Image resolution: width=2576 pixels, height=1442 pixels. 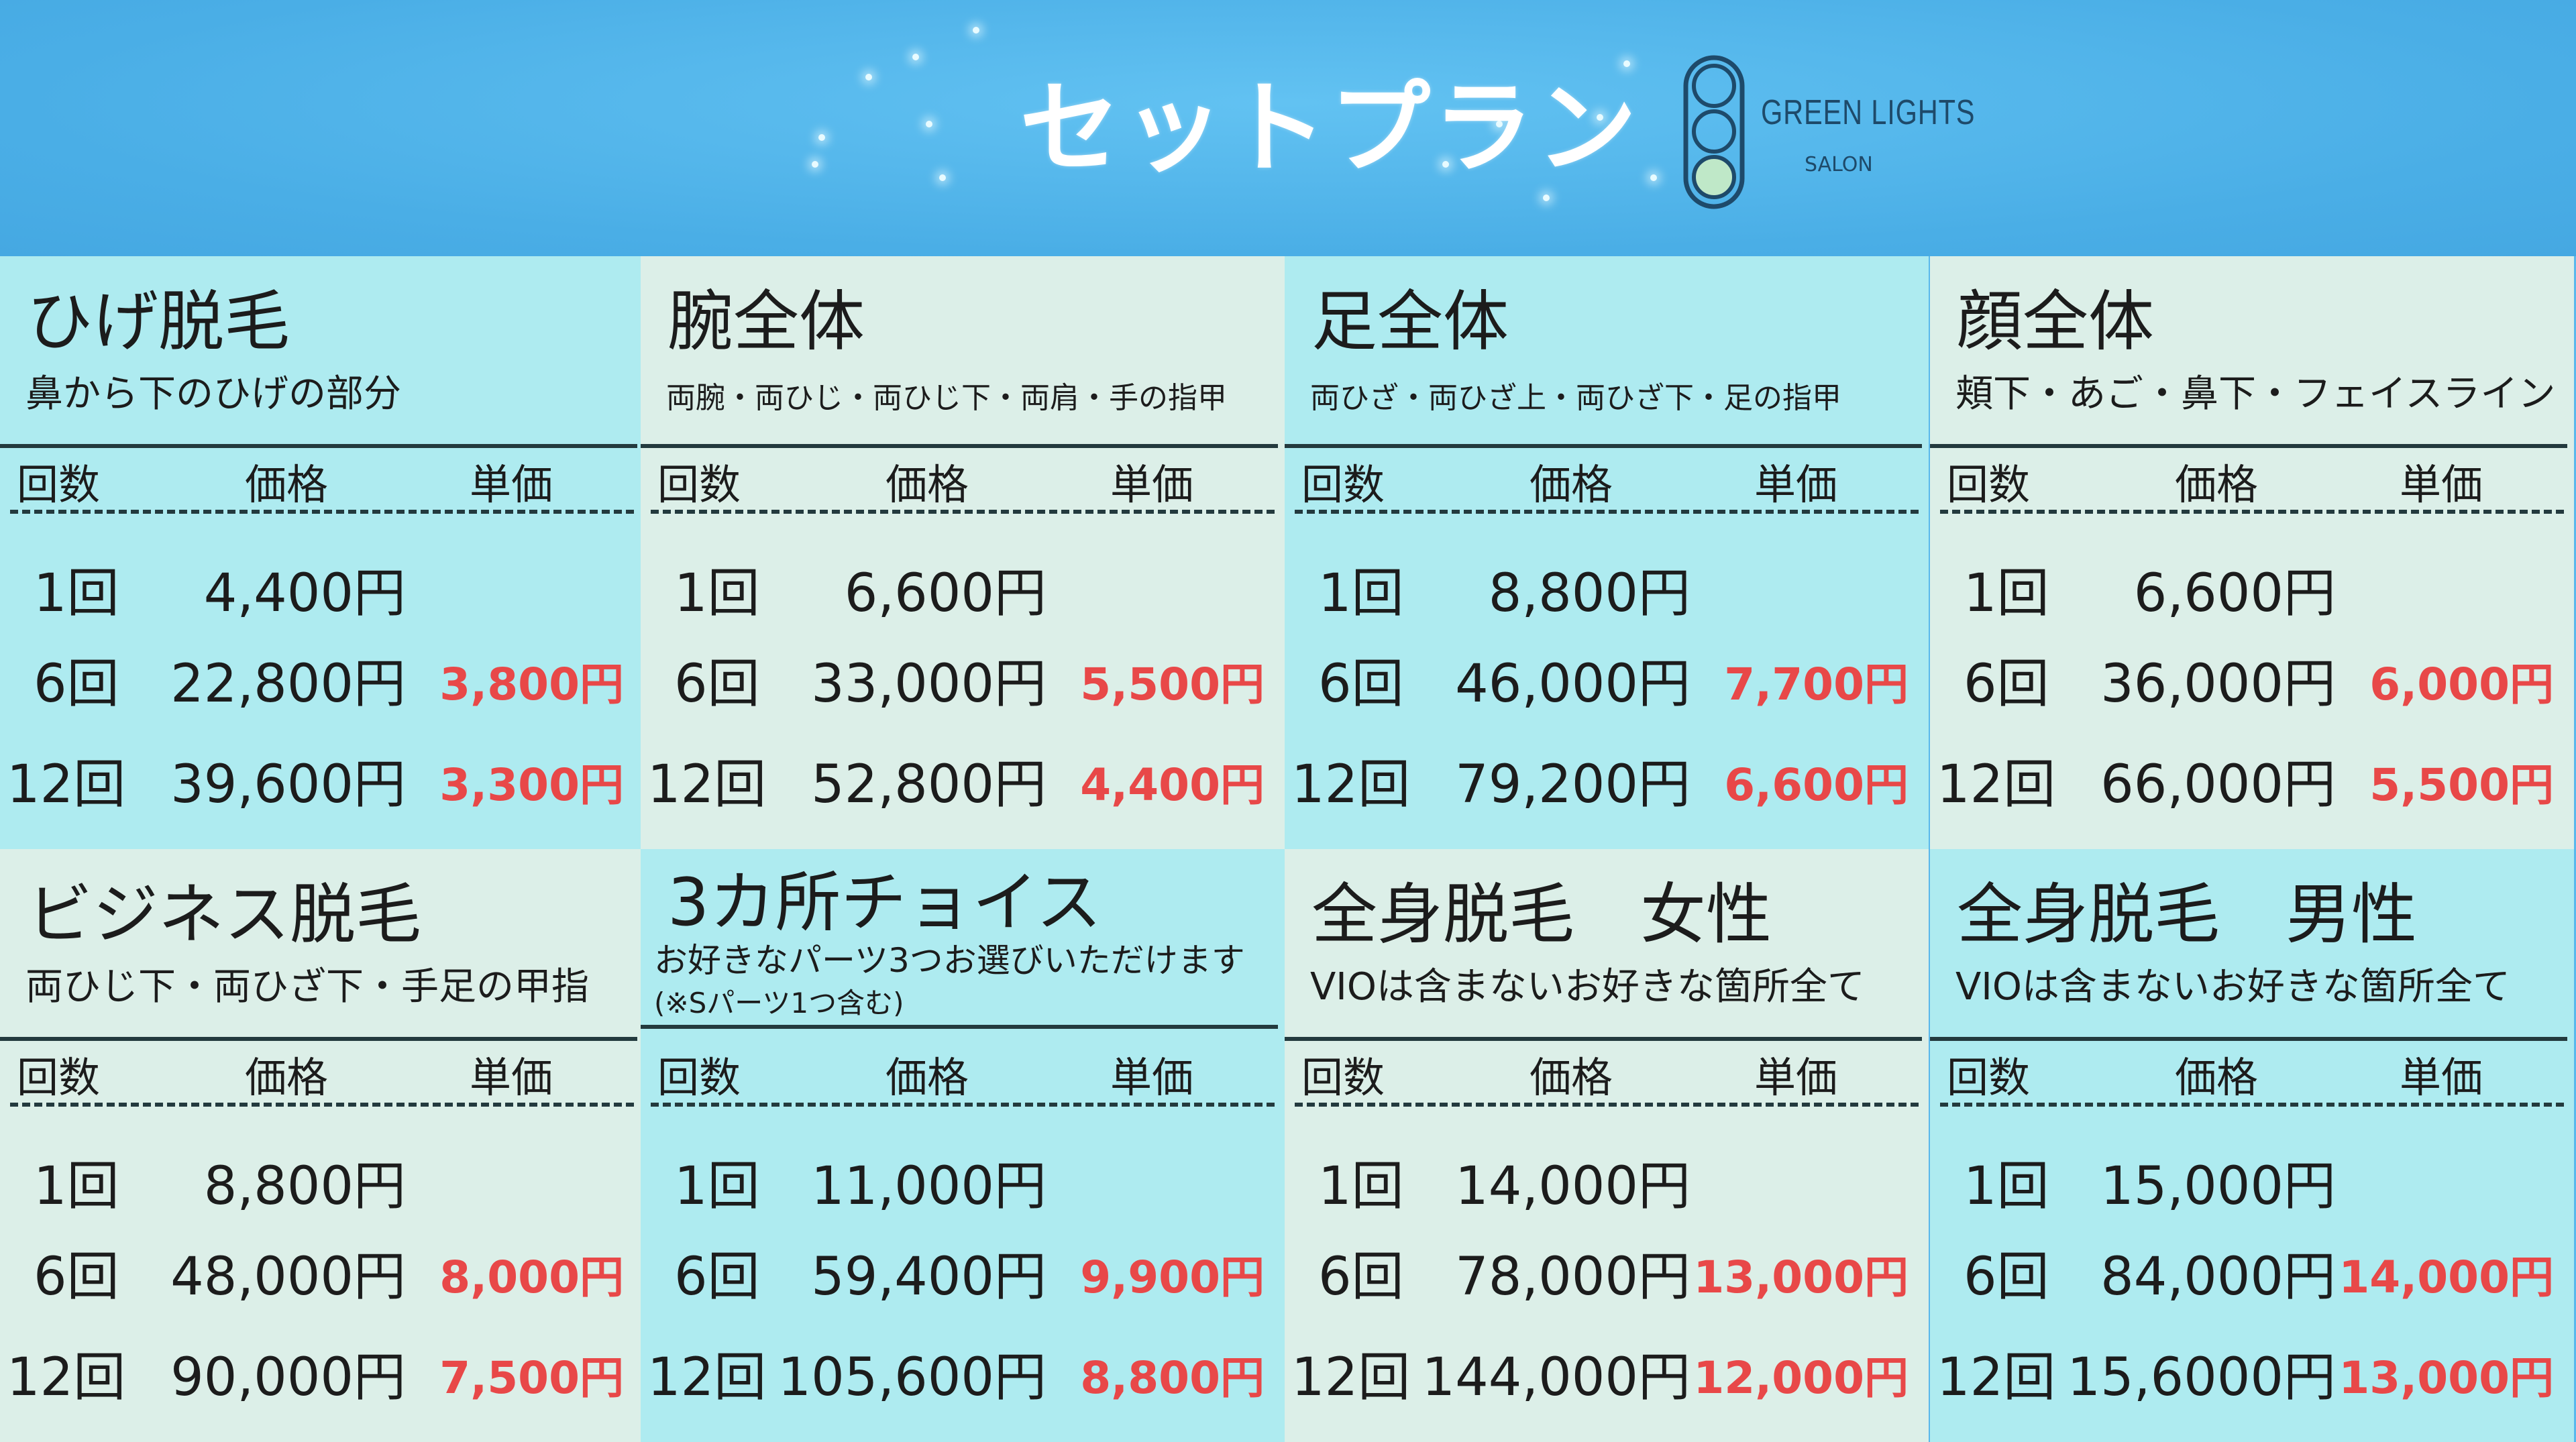 What do you see at coordinates (307, 987) in the screenshot?
I see `plan-subtitle: 両ひじ下・両ひざ下・手足の甲指` at bounding box center [307, 987].